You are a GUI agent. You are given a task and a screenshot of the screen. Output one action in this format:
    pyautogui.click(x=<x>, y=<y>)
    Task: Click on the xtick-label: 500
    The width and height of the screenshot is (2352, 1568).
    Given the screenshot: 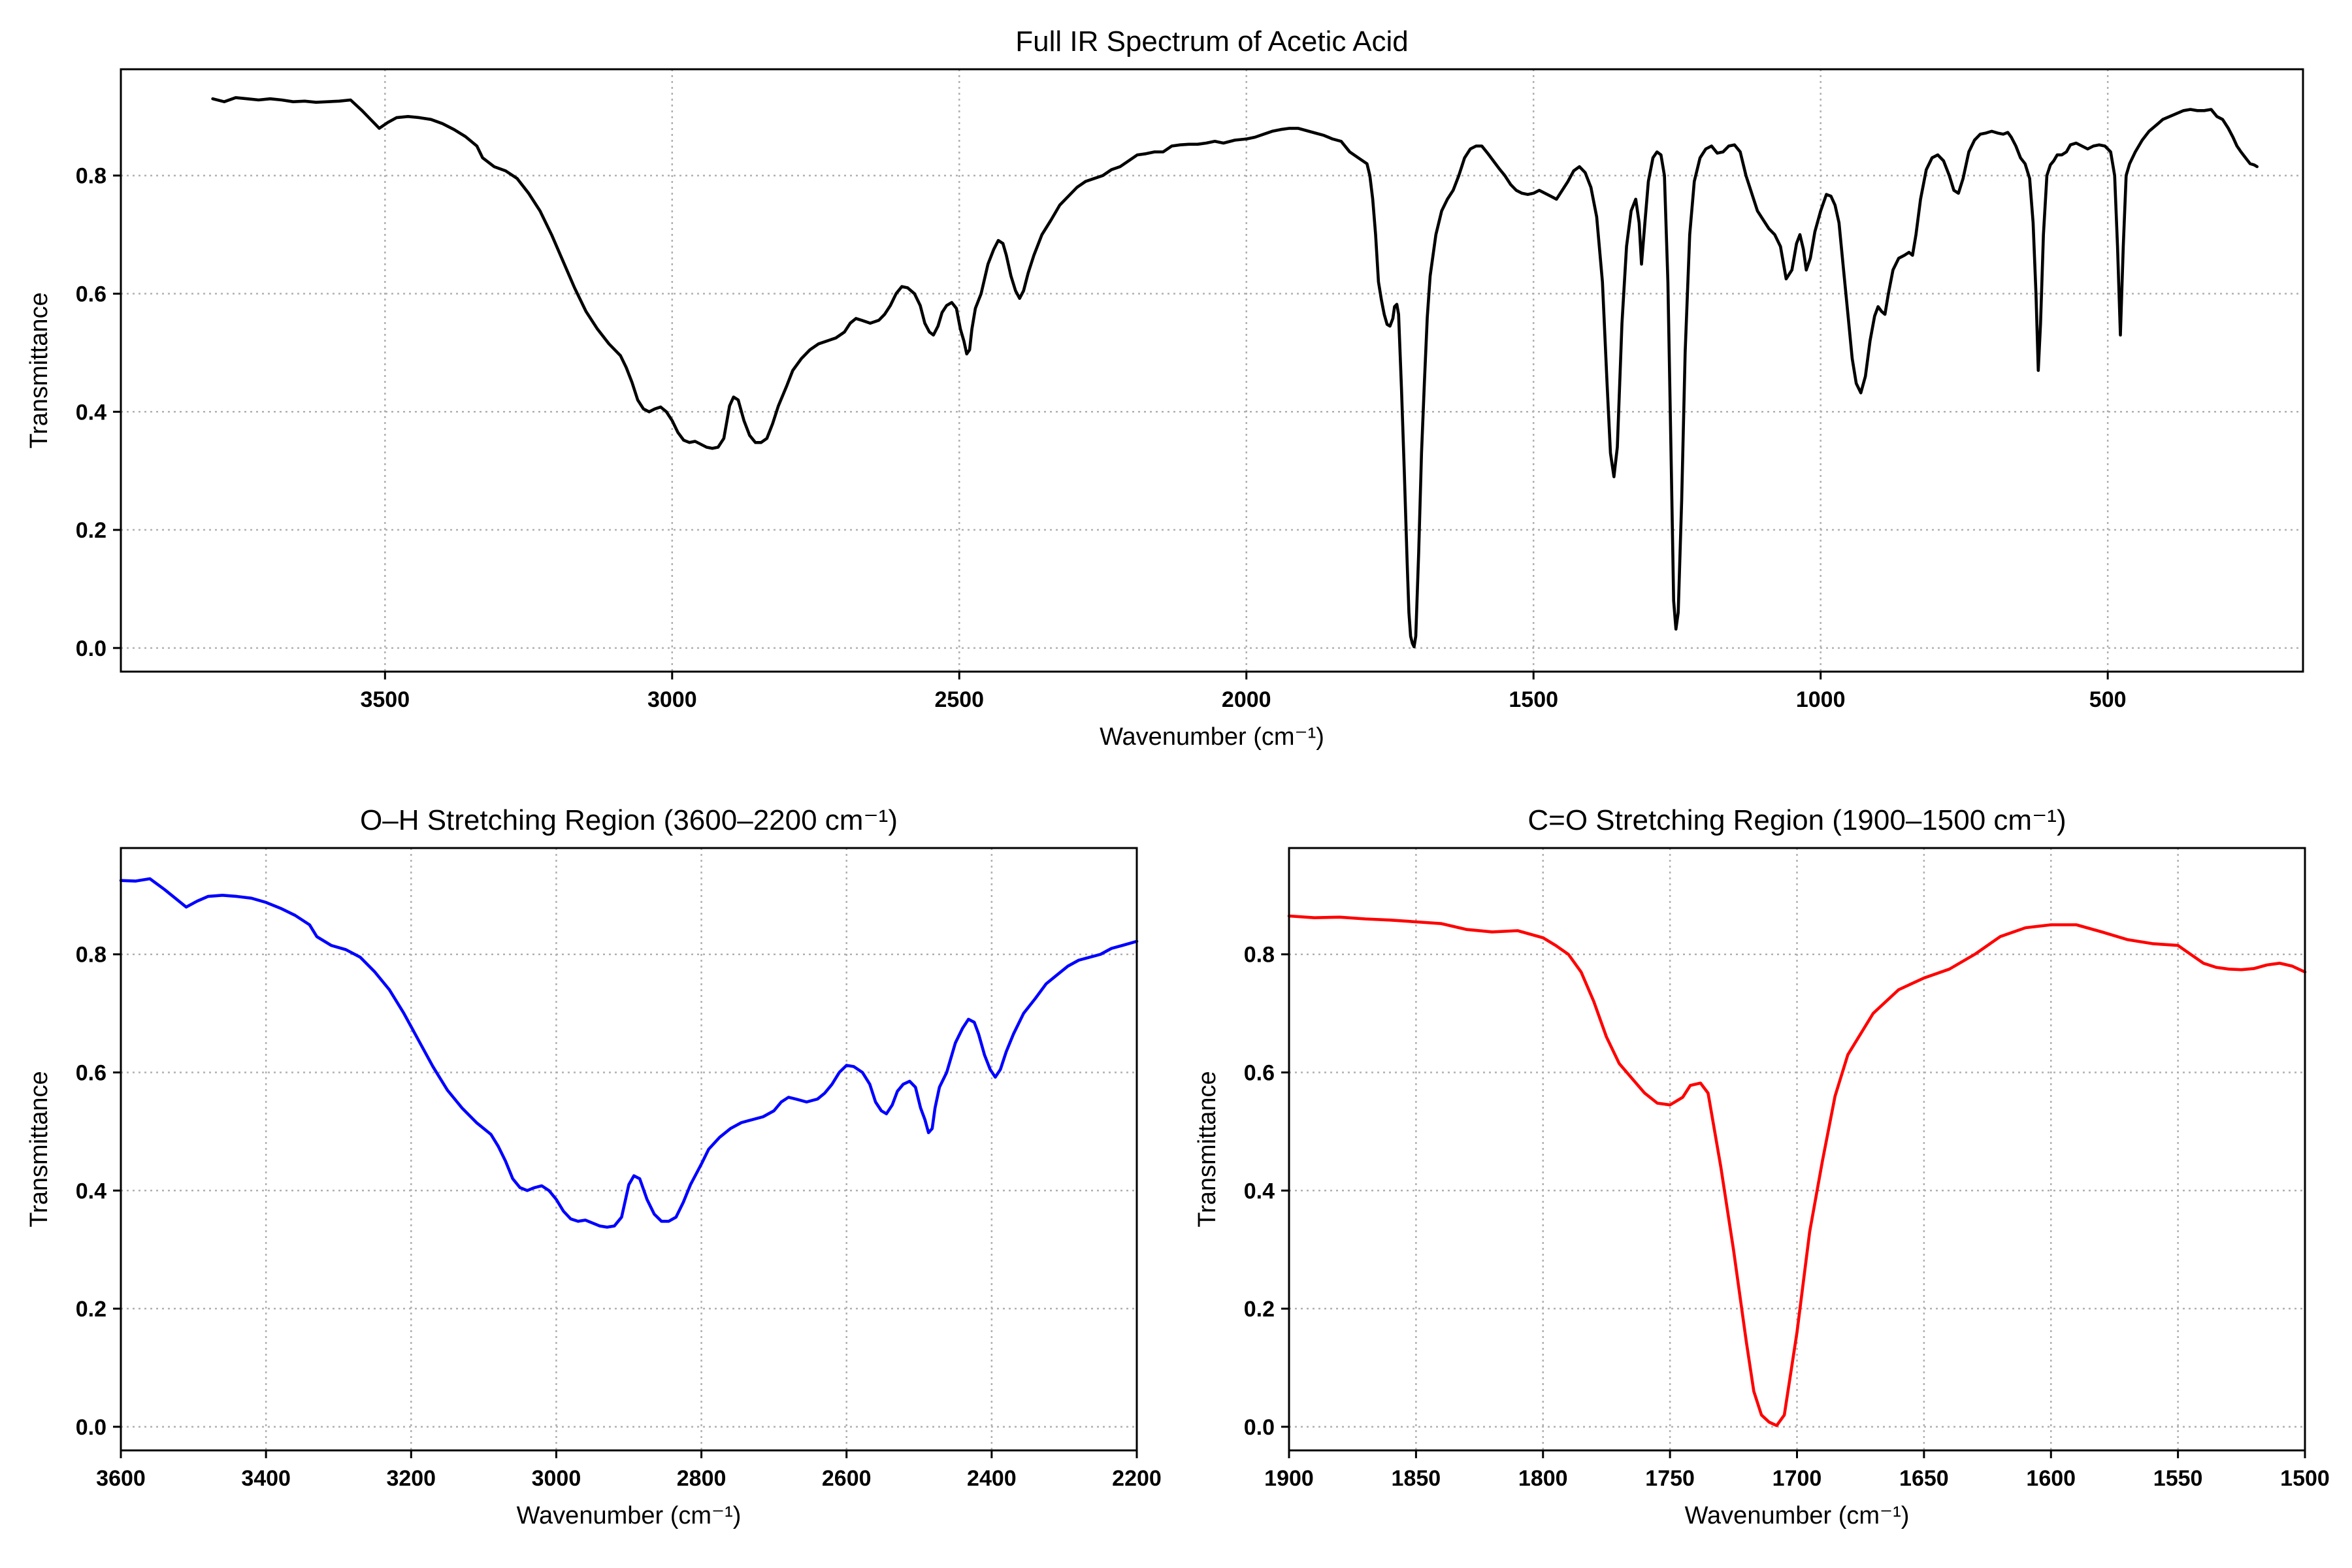 What is the action you would take?
    pyautogui.click(x=2108, y=699)
    